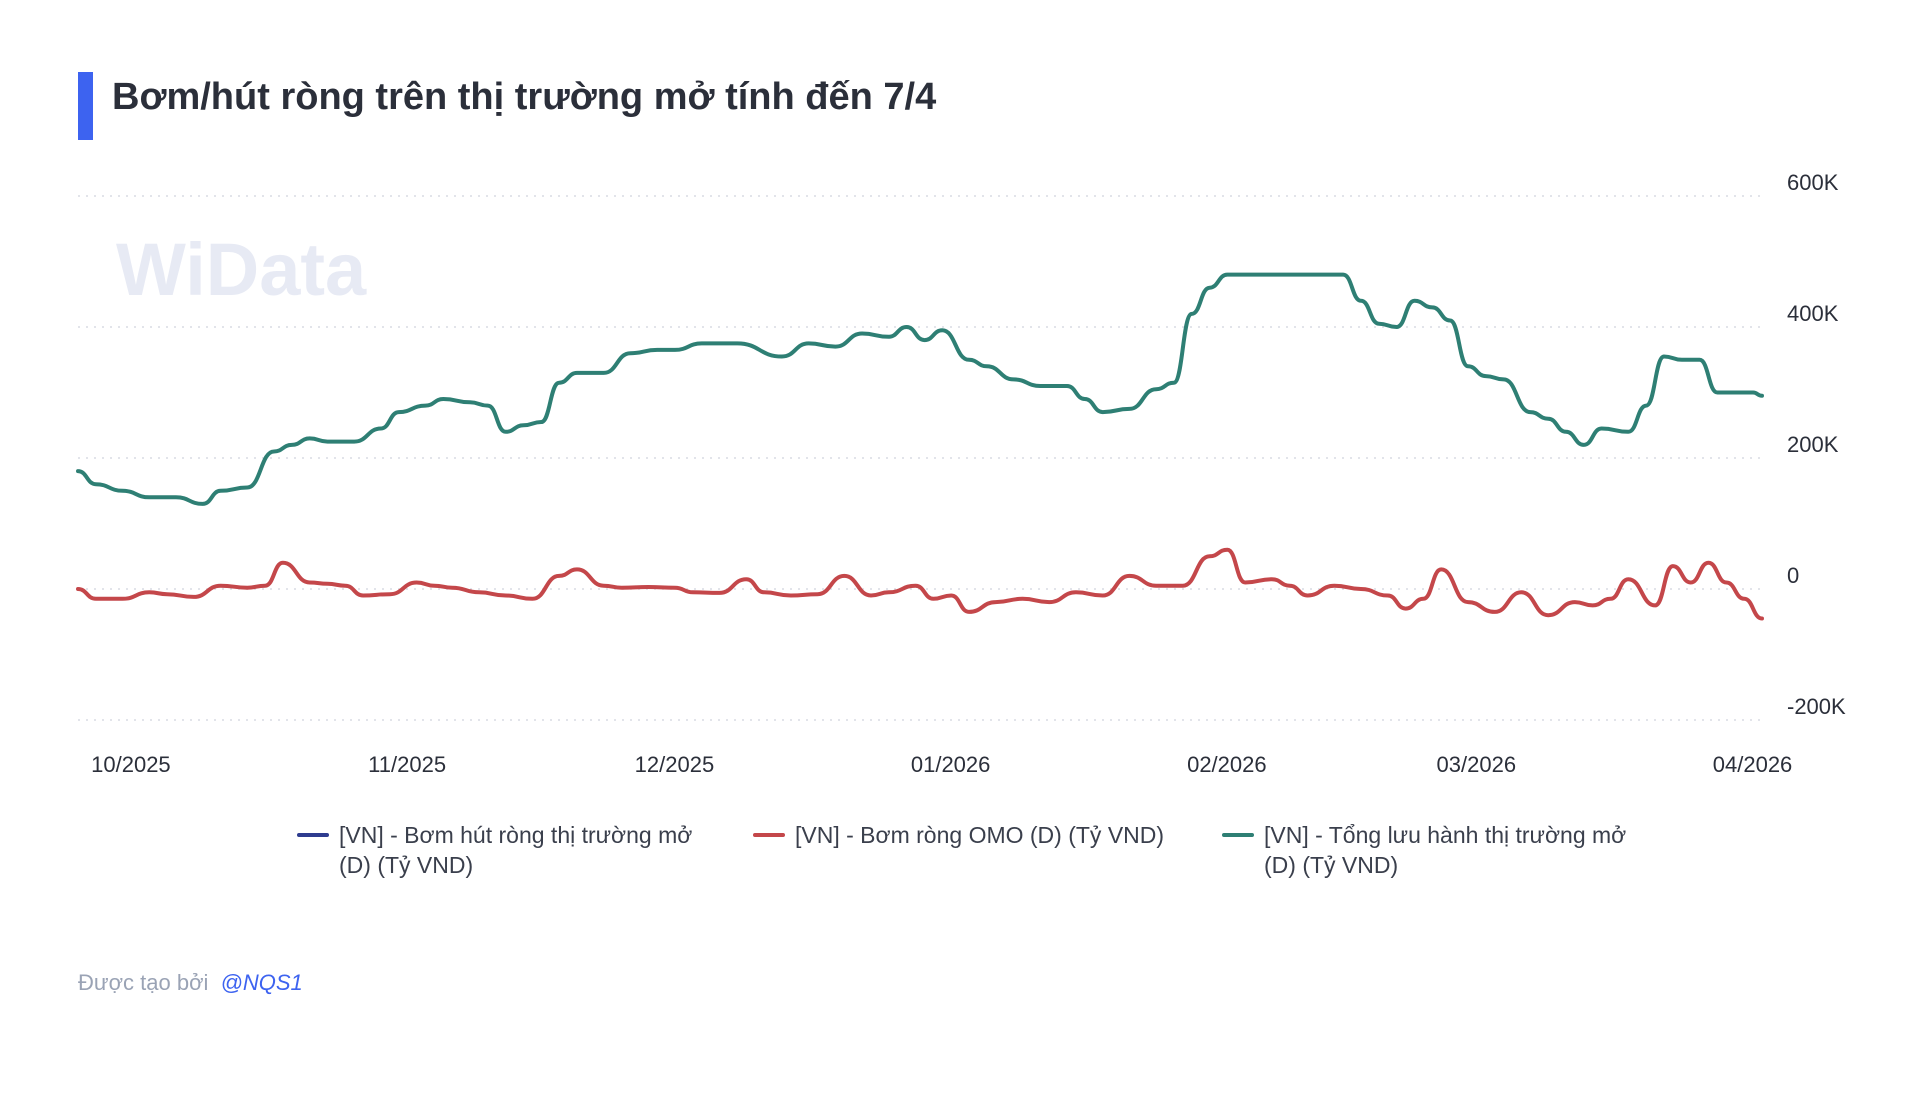 This screenshot has height=1098, width=1920. Describe the element at coordinates (85, 106) in the screenshot. I see `title-accent-bar` at that location.